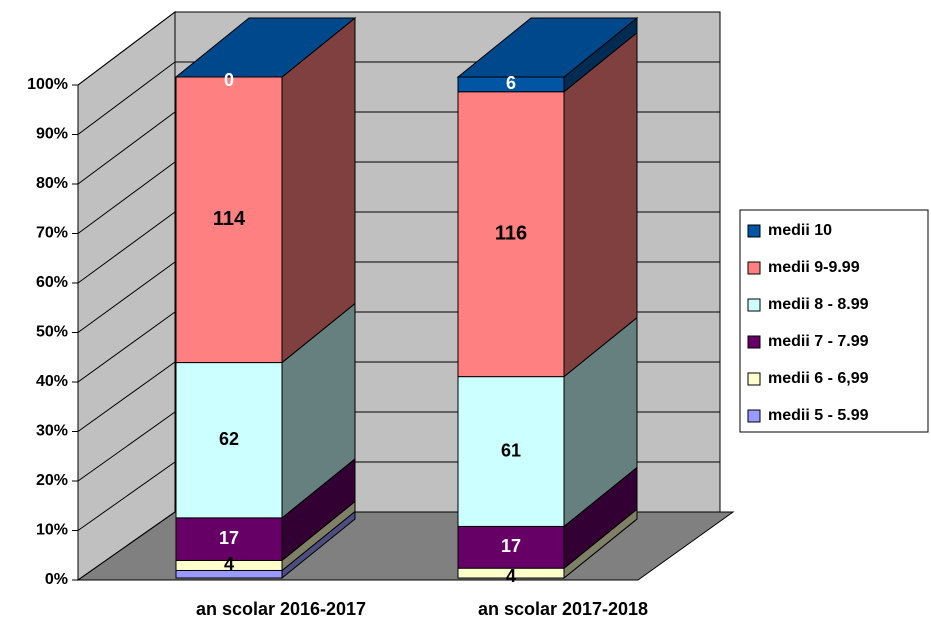 This screenshot has width=931, height=623. What do you see at coordinates (52, 332) in the screenshot?
I see `y-tick-label: 50%` at bounding box center [52, 332].